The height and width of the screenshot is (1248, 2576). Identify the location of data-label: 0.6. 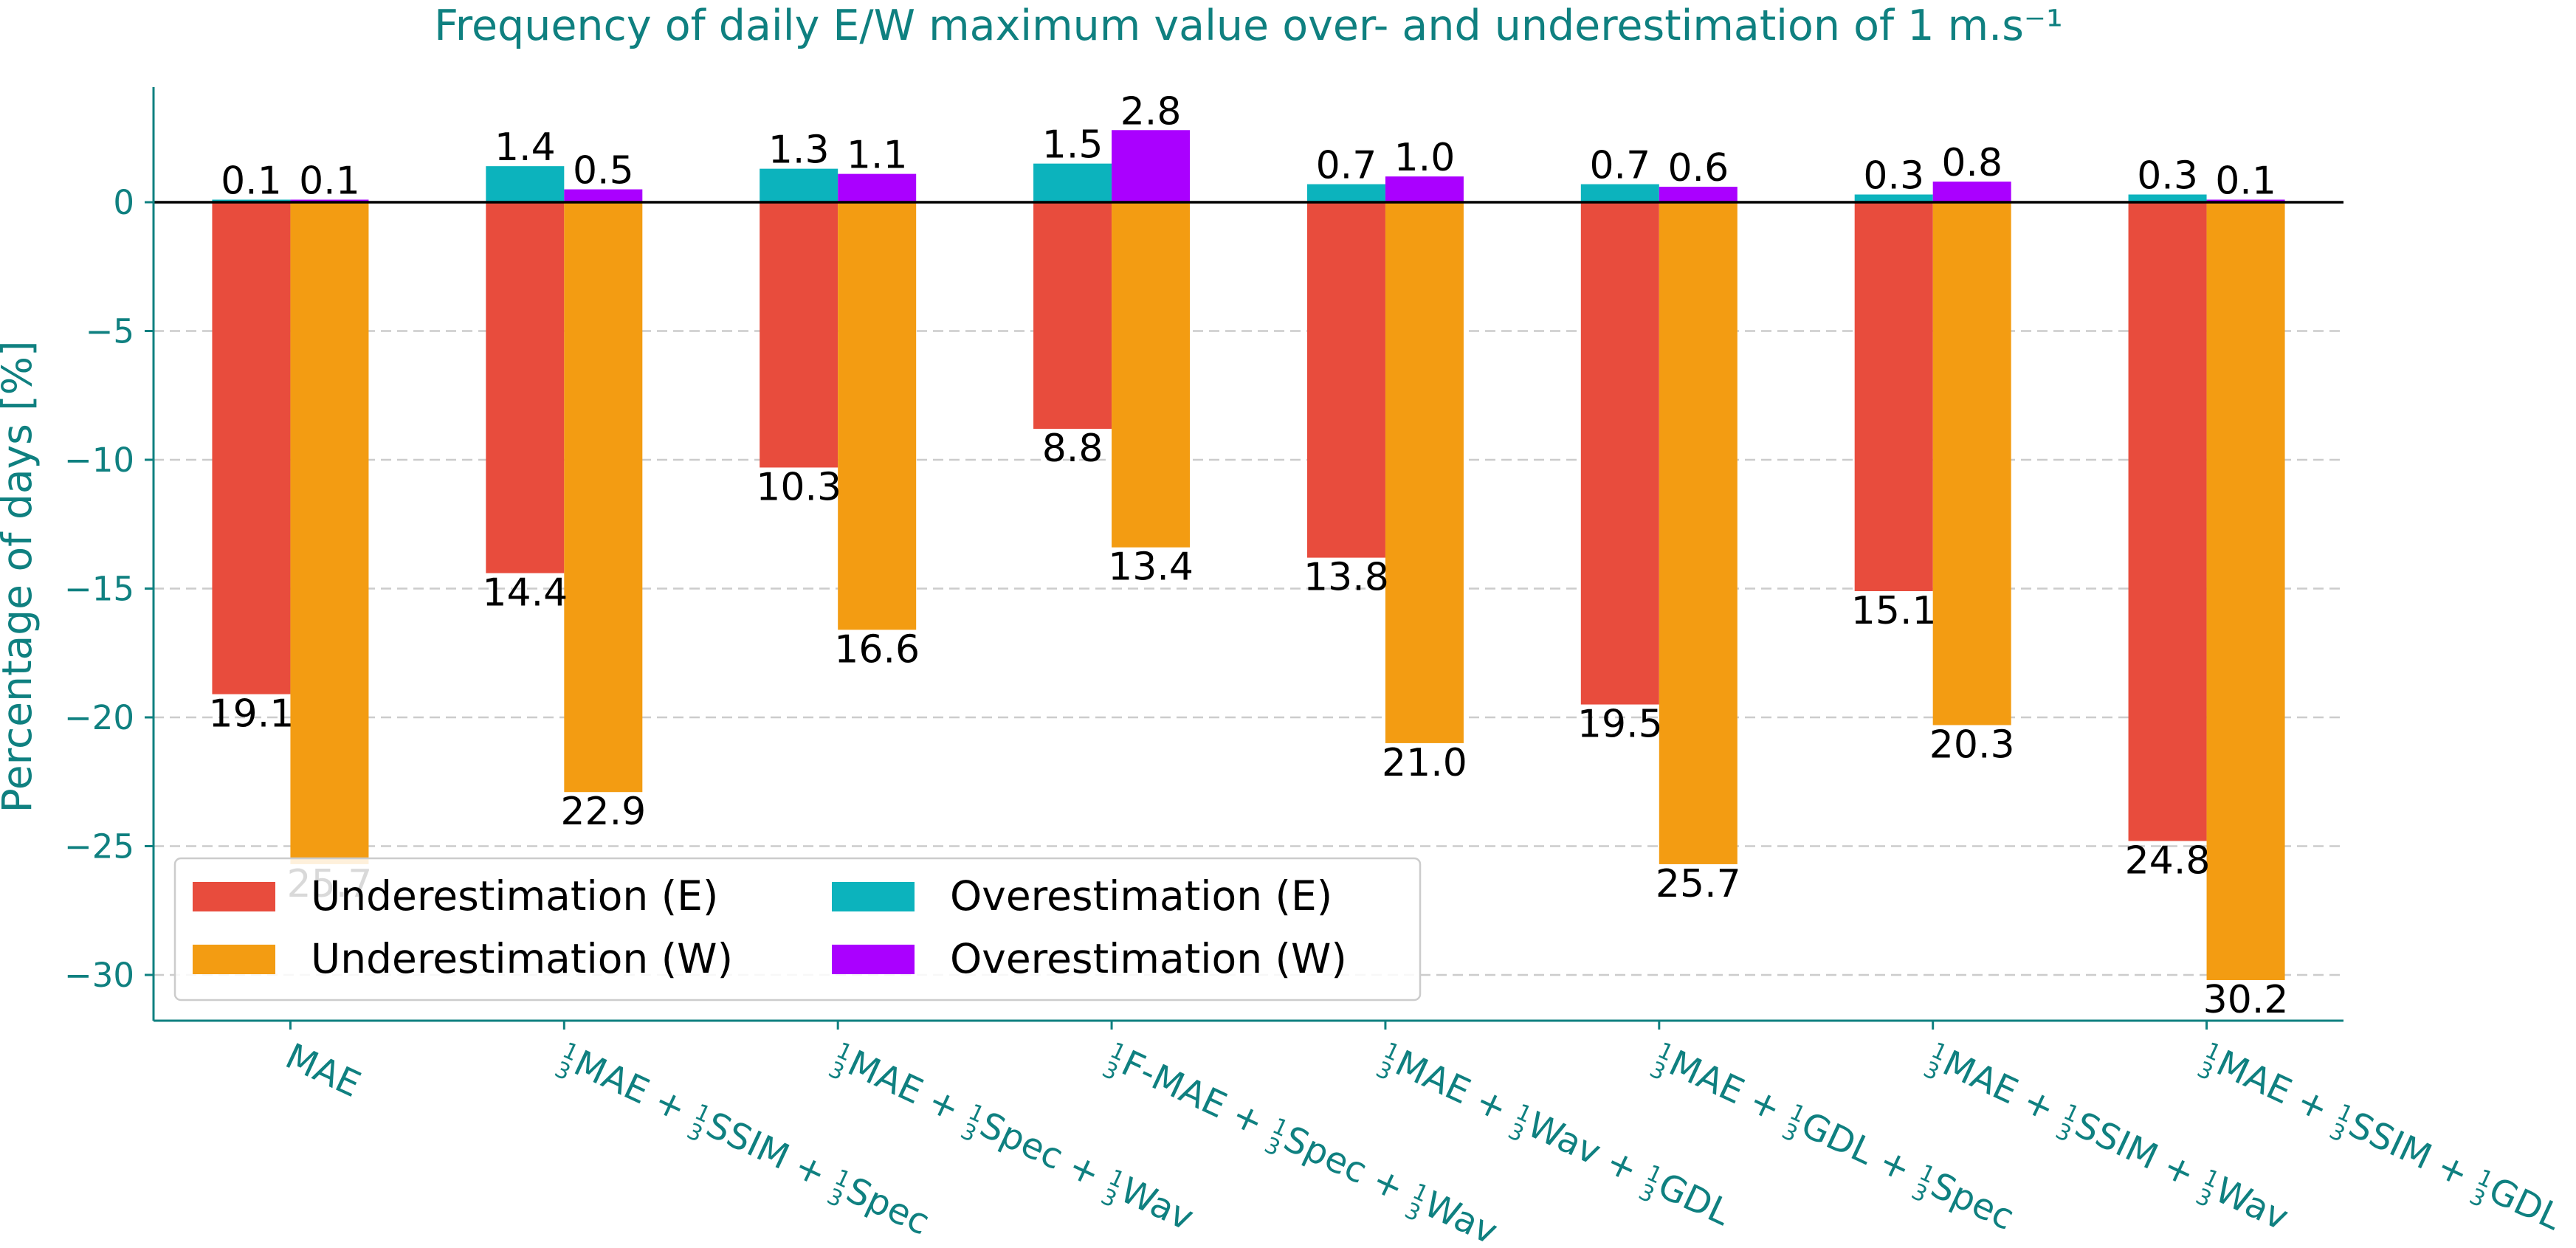
(1698, 168).